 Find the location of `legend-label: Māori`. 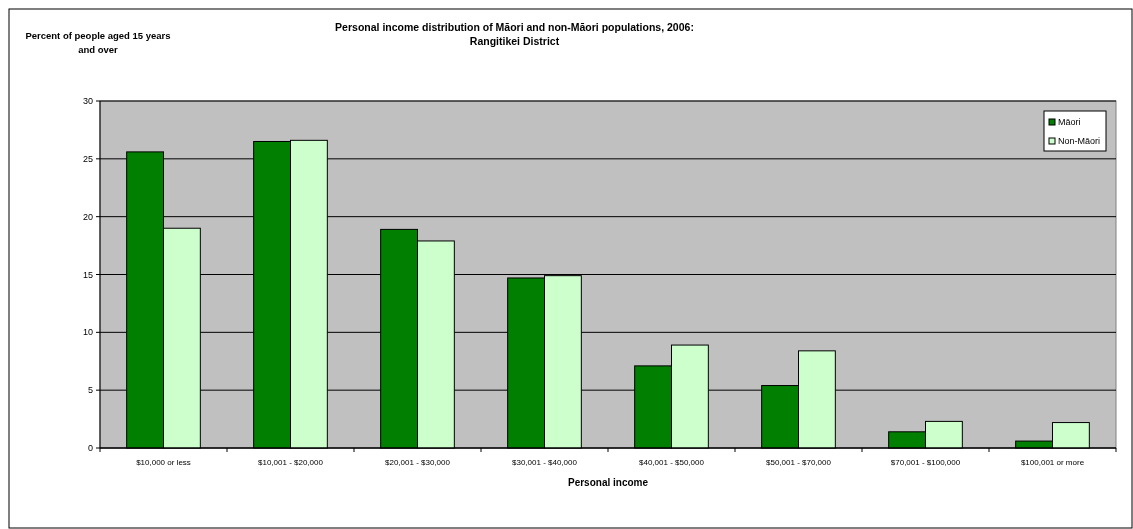

legend-label: Māori is located at coordinates (1069, 122).